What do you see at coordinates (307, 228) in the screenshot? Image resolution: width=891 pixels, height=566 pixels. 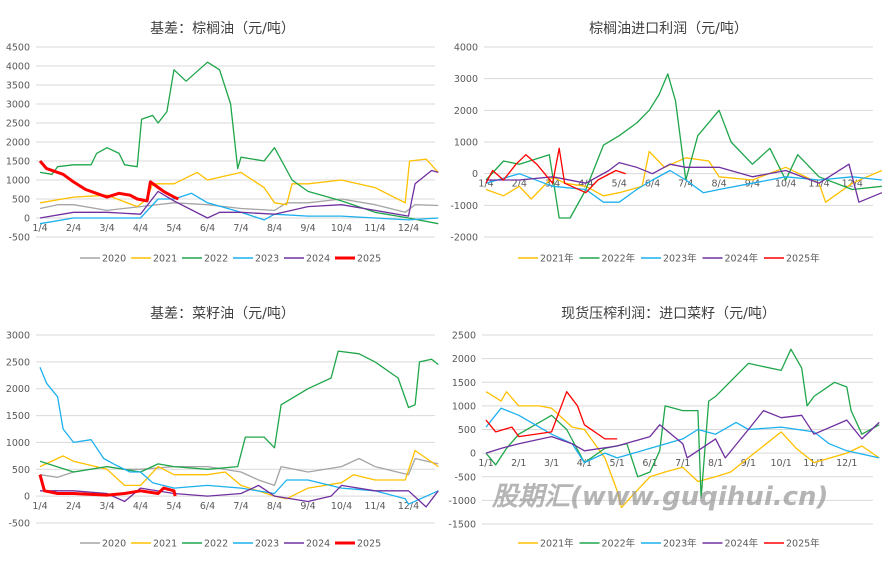 I see `x-tick-label: 9/4` at bounding box center [307, 228].